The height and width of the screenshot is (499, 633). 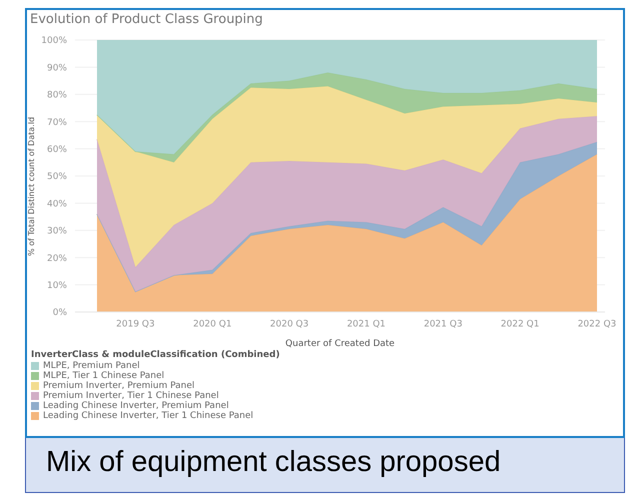 What do you see at coordinates (57, 204) in the screenshot?
I see `y-tick-label: 40%` at bounding box center [57, 204].